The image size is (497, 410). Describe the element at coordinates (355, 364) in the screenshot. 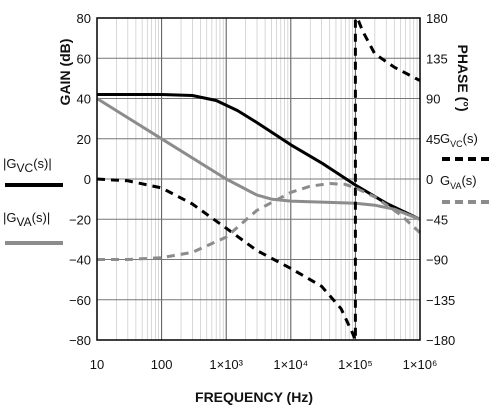

I see `x-tick-label: 1×10⁵` at that location.